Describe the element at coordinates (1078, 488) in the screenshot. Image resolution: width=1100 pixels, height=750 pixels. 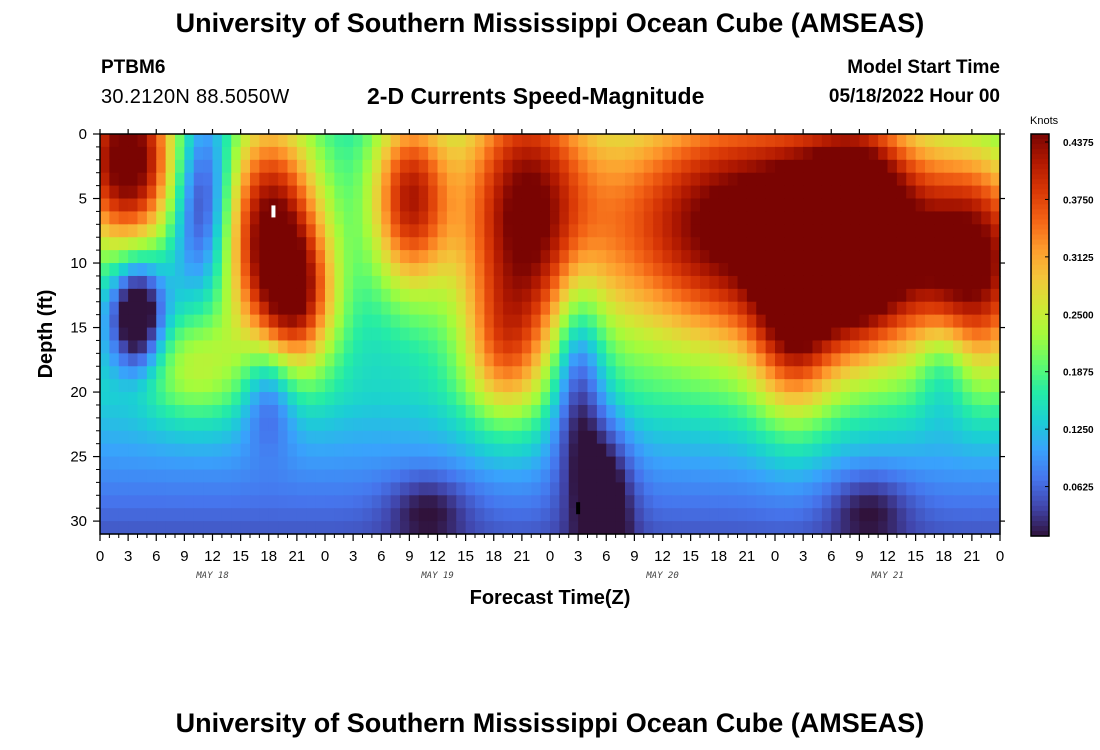
I see `colorbar-tick-label: 0.0625` at that location.